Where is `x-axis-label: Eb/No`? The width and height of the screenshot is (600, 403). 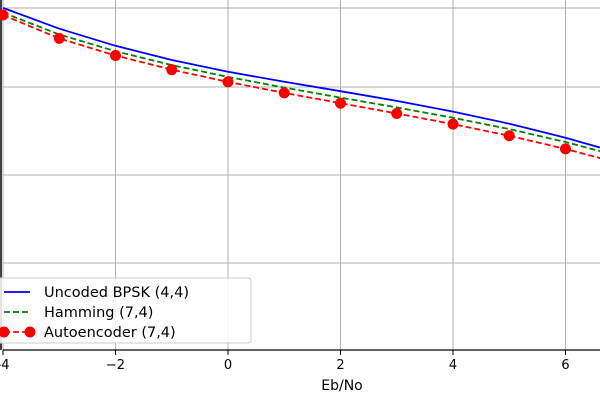 x-axis-label: Eb/No is located at coordinates (342, 386).